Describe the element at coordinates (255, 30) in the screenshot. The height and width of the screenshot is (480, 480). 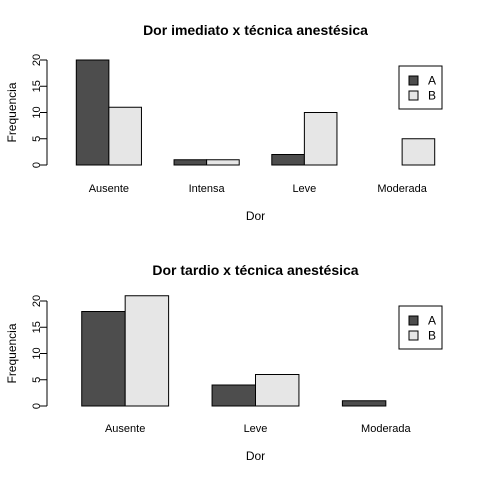
I see `chart-title: Dor imediato x técnica anestésica` at that location.